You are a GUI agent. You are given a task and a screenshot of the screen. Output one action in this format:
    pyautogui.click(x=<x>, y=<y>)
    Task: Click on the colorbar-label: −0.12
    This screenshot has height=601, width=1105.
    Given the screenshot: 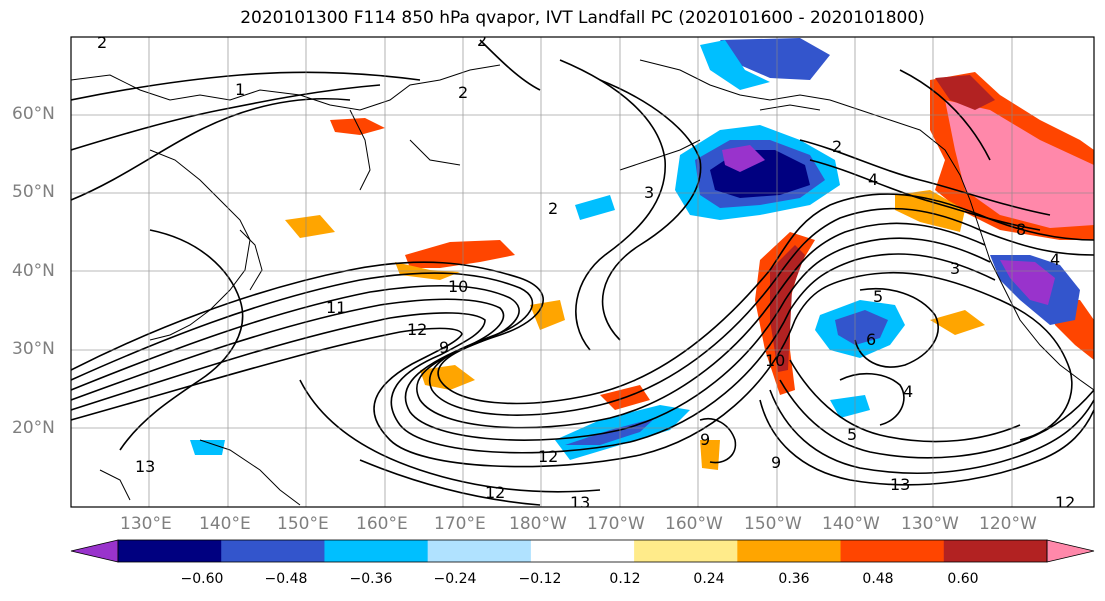 What is the action you would take?
    pyautogui.click(x=540, y=579)
    